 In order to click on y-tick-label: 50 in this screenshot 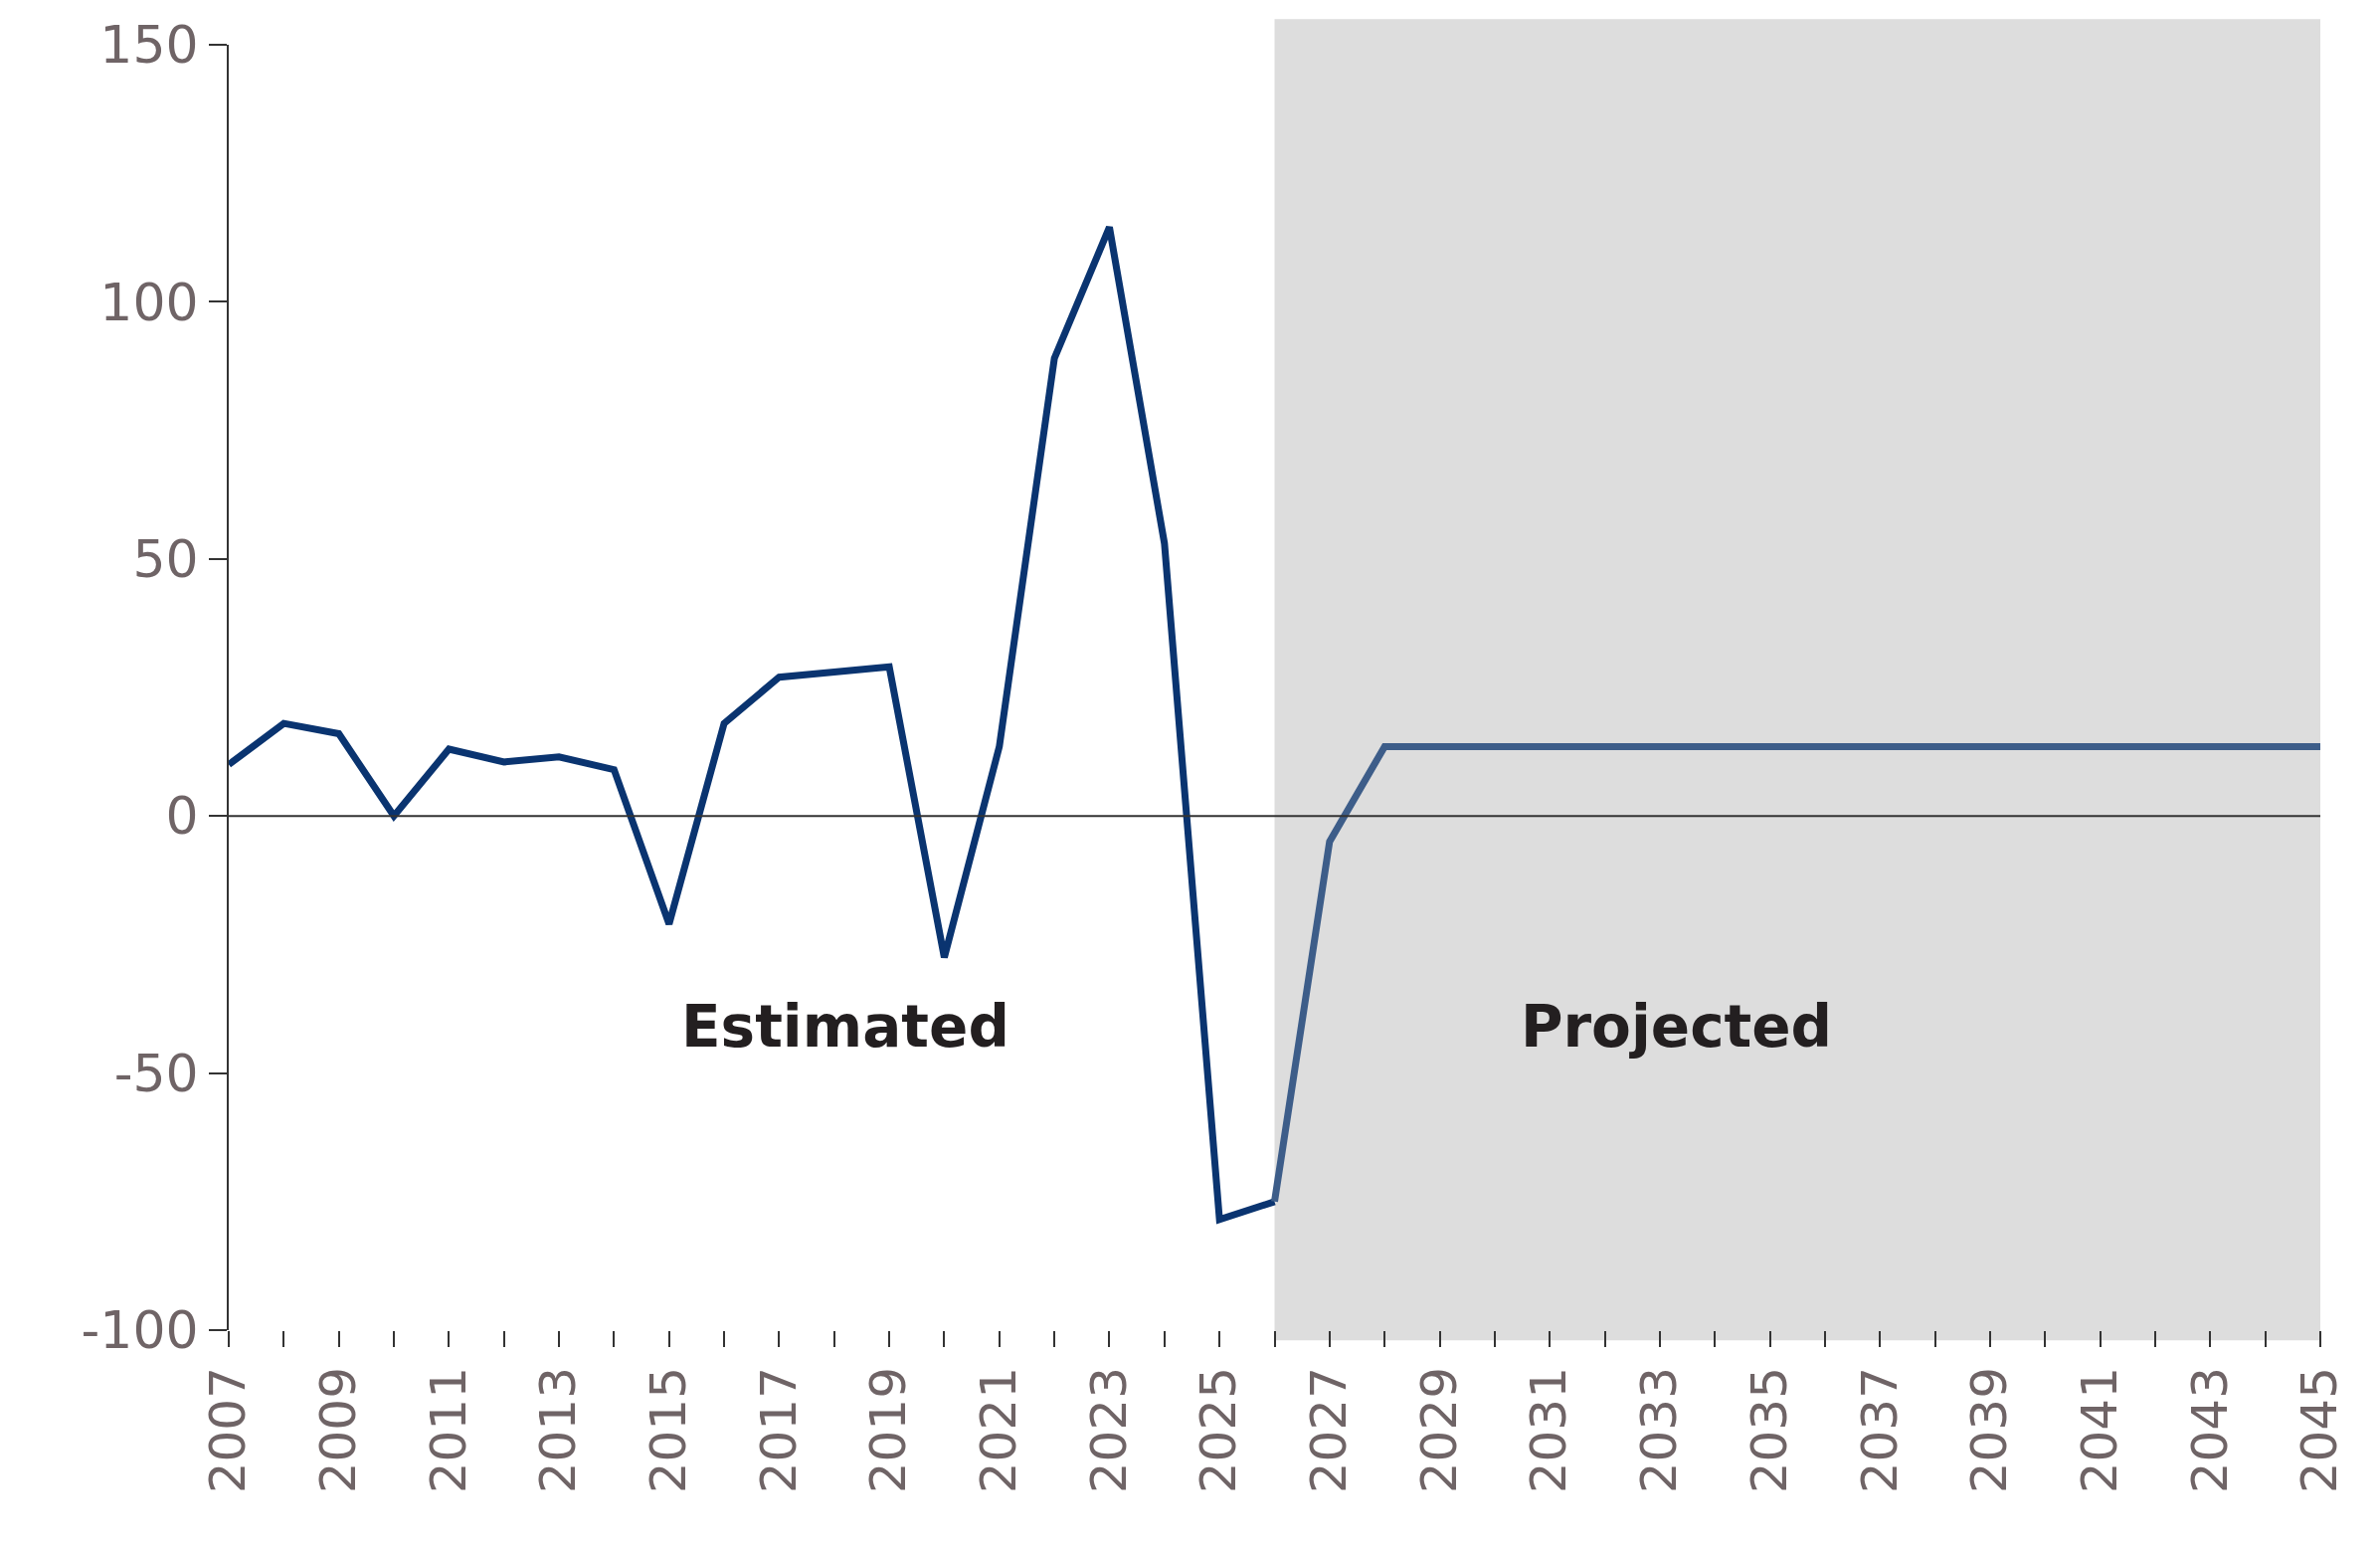, I will do `click(165, 559)`.